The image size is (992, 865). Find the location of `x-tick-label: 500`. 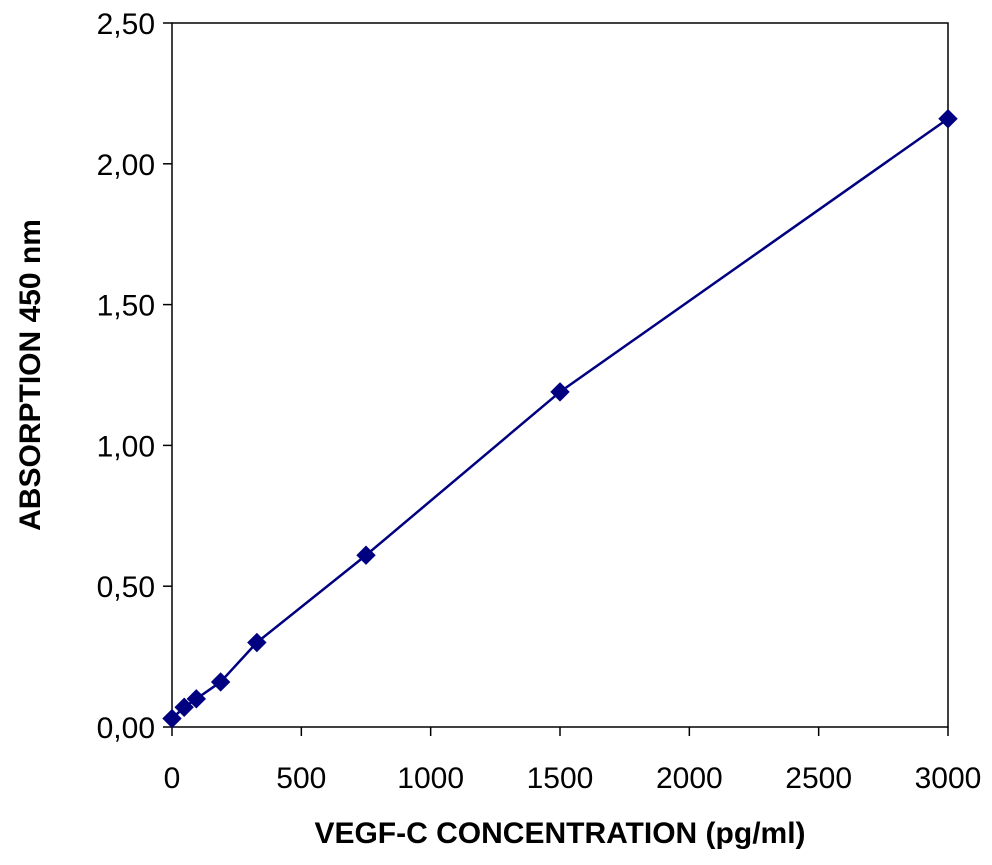

x-tick-label: 500 is located at coordinates (301, 778).